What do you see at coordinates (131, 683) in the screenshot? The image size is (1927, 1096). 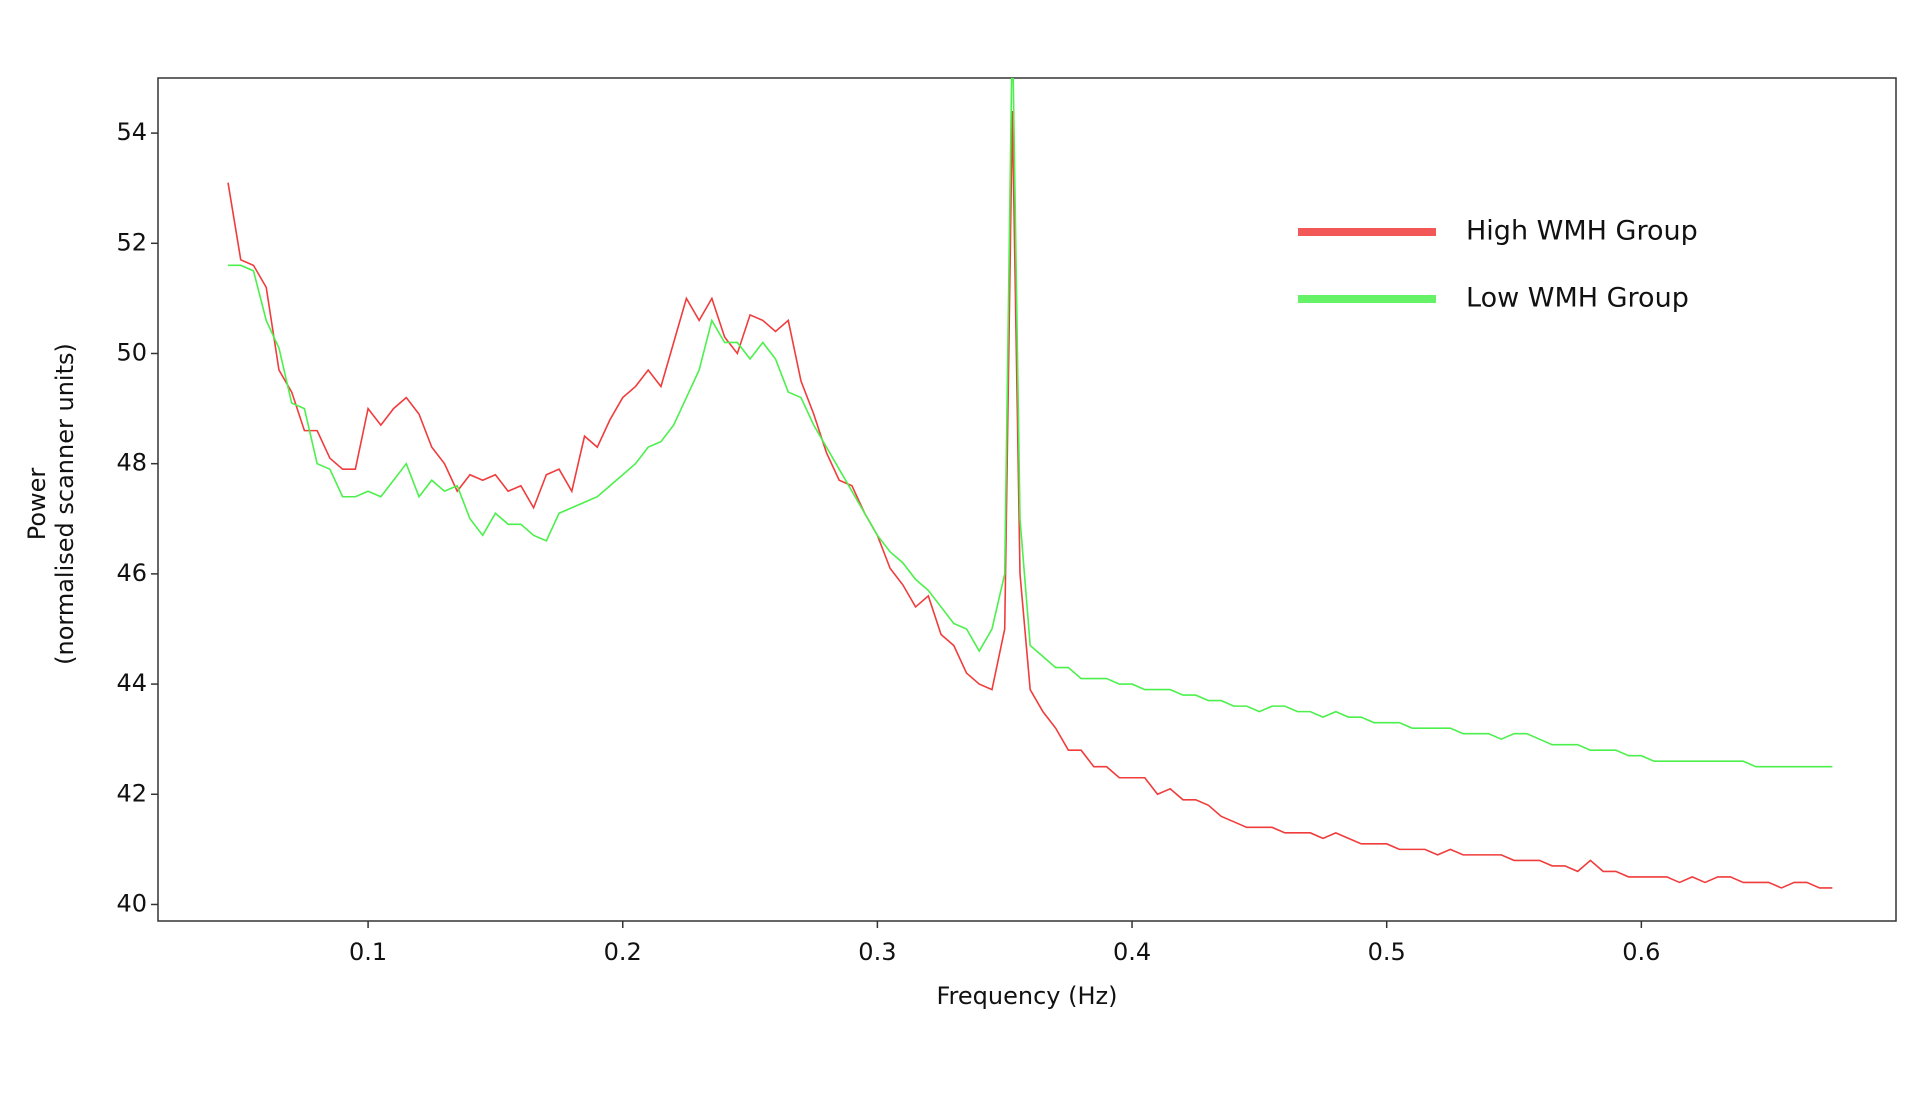 I see `y-tick-label: 44` at bounding box center [131, 683].